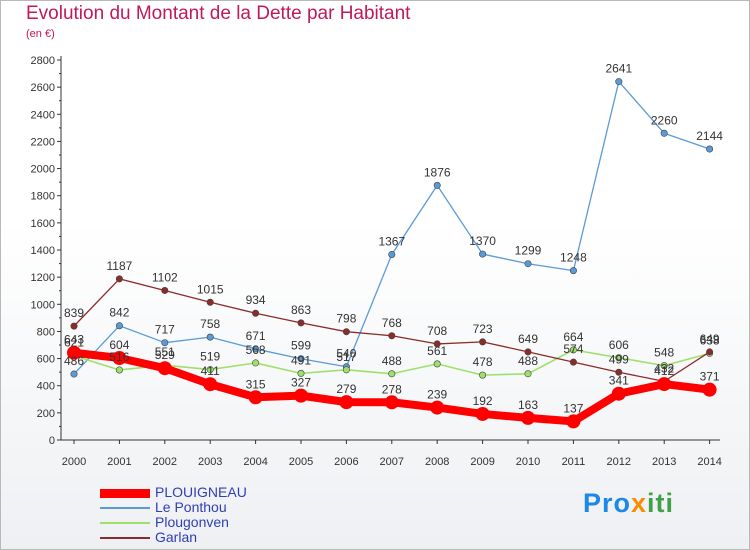  I want to click on proxiti-logo: Proxiti, so click(628, 503).